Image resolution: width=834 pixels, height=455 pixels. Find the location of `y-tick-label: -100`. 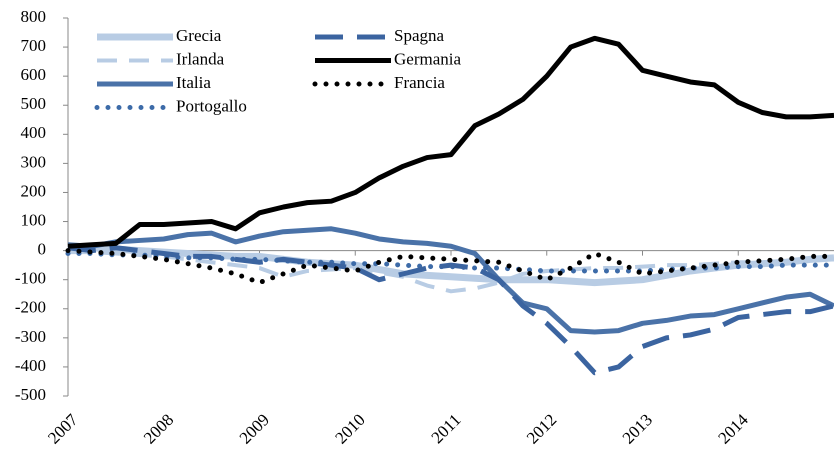

y-tick-label: -100 is located at coordinates (30, 278).